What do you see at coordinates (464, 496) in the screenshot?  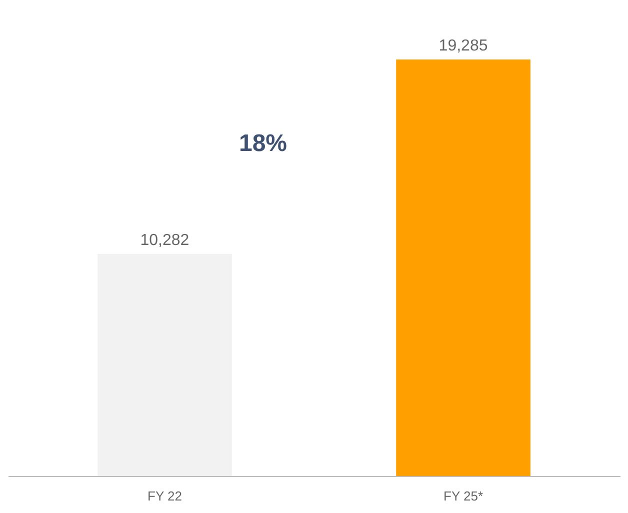 I see `x-tick-label: FY 25*` at bounding box center [464, 496].